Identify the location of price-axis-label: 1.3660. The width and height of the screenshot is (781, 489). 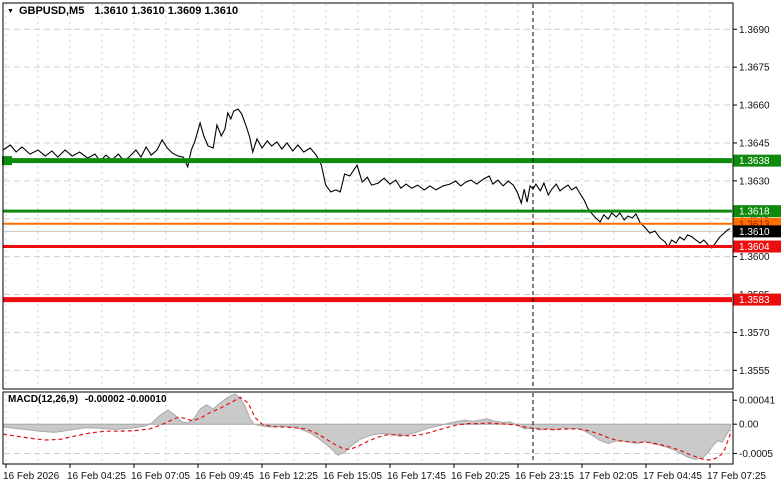
(754, 106).